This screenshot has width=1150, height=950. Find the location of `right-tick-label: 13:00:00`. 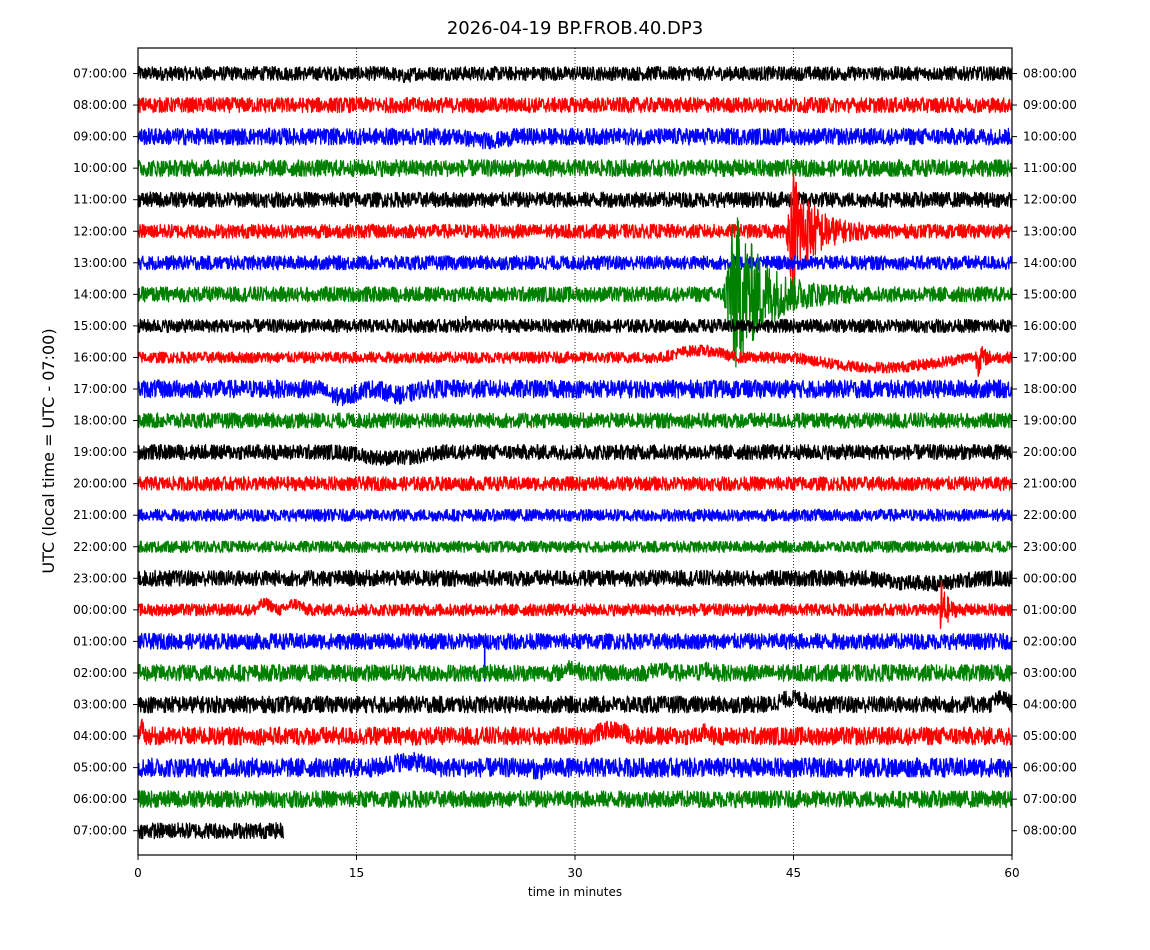

right-tick-label: 13:00:00 is located at coordinates (1050, 231).